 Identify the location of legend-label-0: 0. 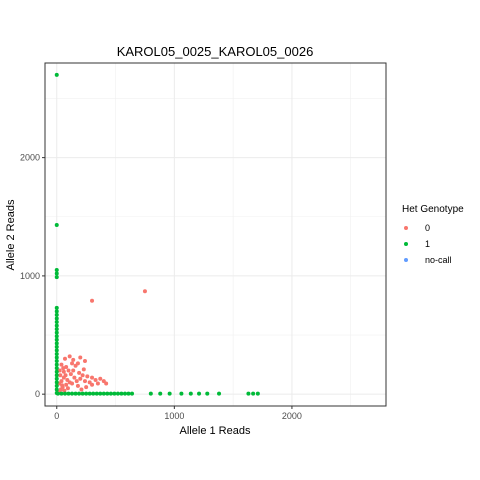
(427, 228).